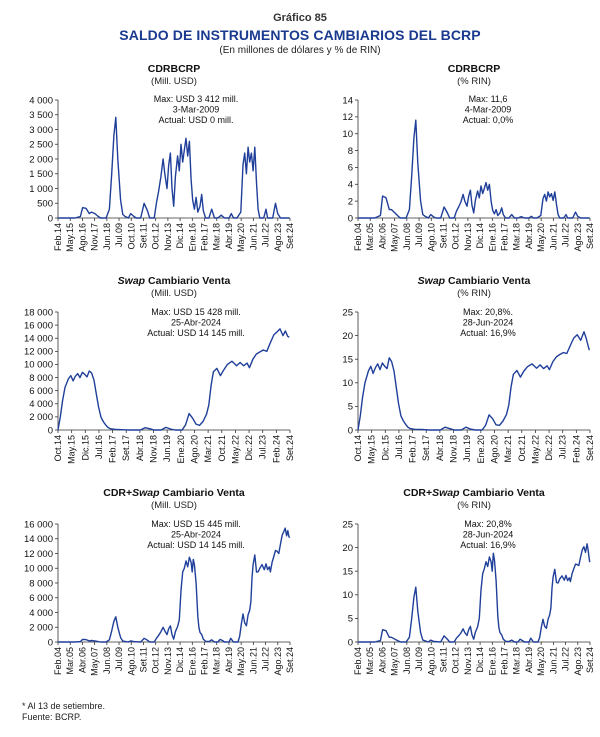 This screenshot has width=600, height=737. Describe the element at coordinates (382, 236) in the screenshot. I see `x-tick-label: Abr.06` at that location.